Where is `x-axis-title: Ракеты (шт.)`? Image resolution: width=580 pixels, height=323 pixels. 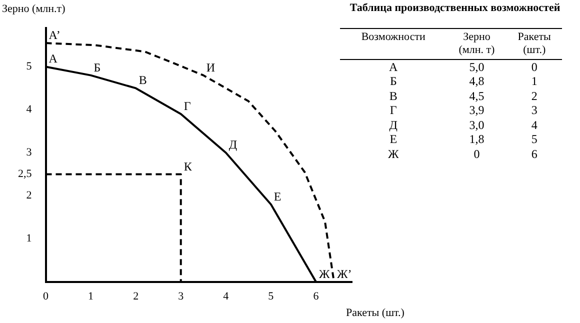 x-axis-title: Ракеты (шт.) is located at coordinates (375, 313).